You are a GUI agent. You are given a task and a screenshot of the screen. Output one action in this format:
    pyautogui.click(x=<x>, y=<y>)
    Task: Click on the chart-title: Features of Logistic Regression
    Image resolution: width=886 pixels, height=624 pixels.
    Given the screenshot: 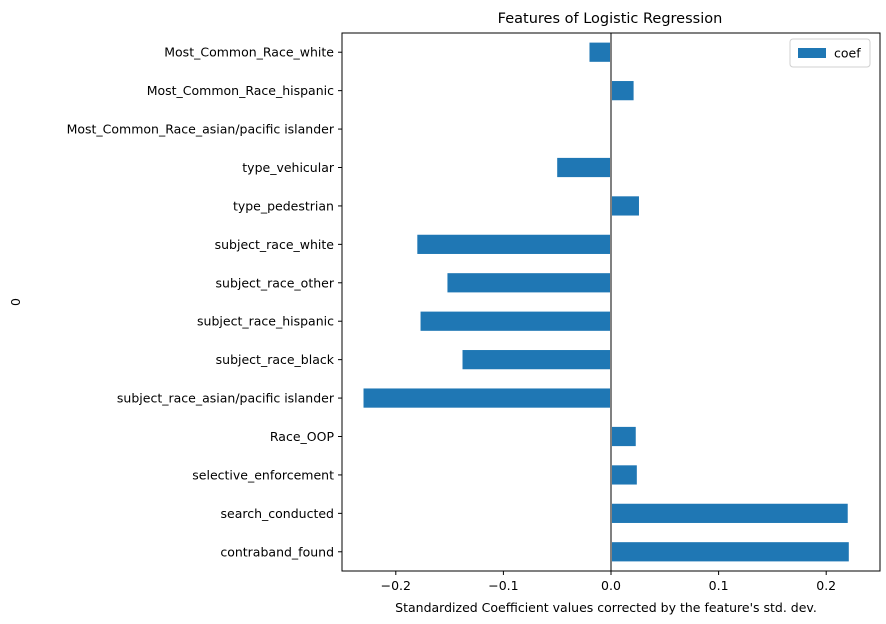 What is the action you would take?
    pyautogui.click(x=610, y=19)
    